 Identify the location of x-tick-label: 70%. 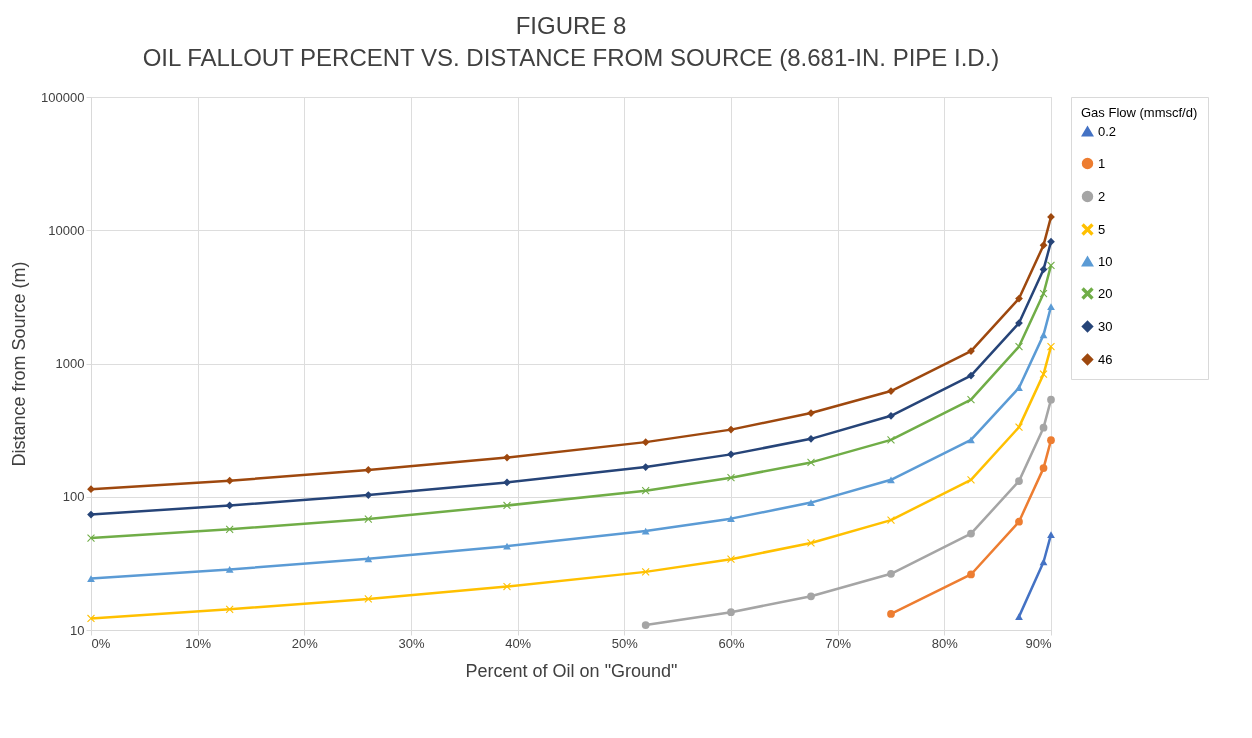
(838, 643).